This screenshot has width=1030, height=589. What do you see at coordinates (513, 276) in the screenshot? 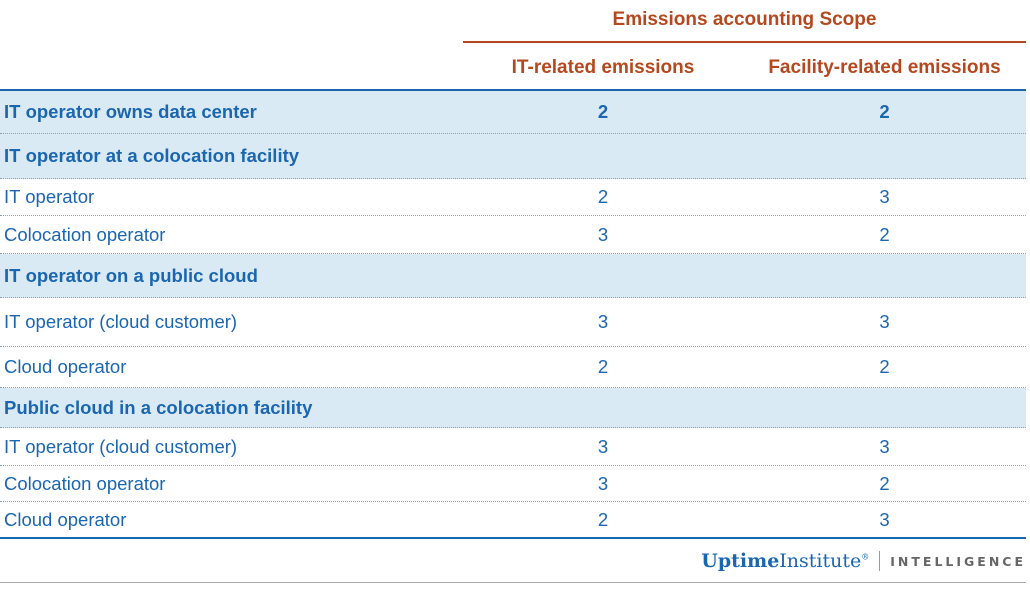
I see `table-group-row: IT operator on a public cloud` at bounding box center [513, 276].